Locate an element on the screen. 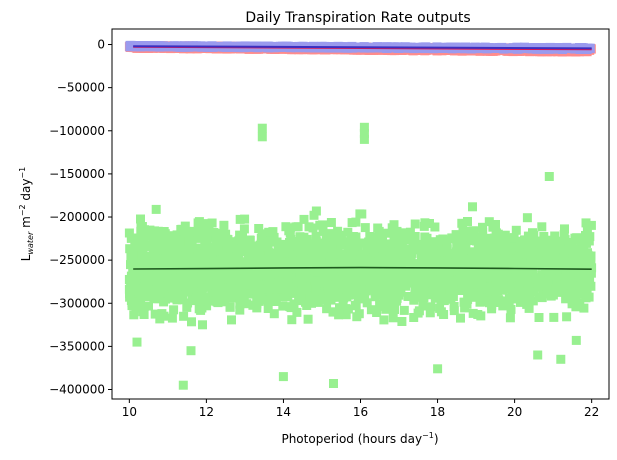 The height and width of the screenshot is (460, 617). y-tick-label: −150000 is located at coordinates (77, 174).